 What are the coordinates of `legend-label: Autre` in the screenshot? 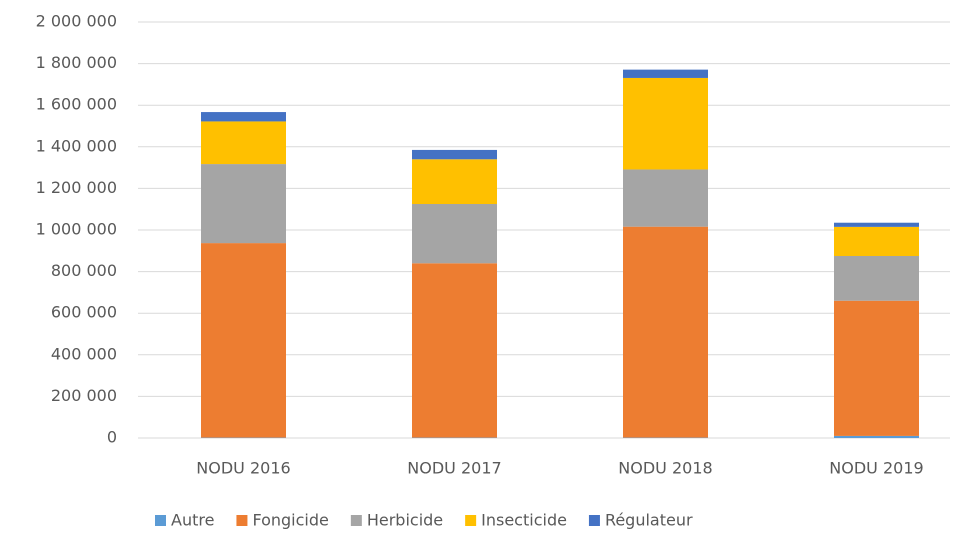 It's located at (192, 520).